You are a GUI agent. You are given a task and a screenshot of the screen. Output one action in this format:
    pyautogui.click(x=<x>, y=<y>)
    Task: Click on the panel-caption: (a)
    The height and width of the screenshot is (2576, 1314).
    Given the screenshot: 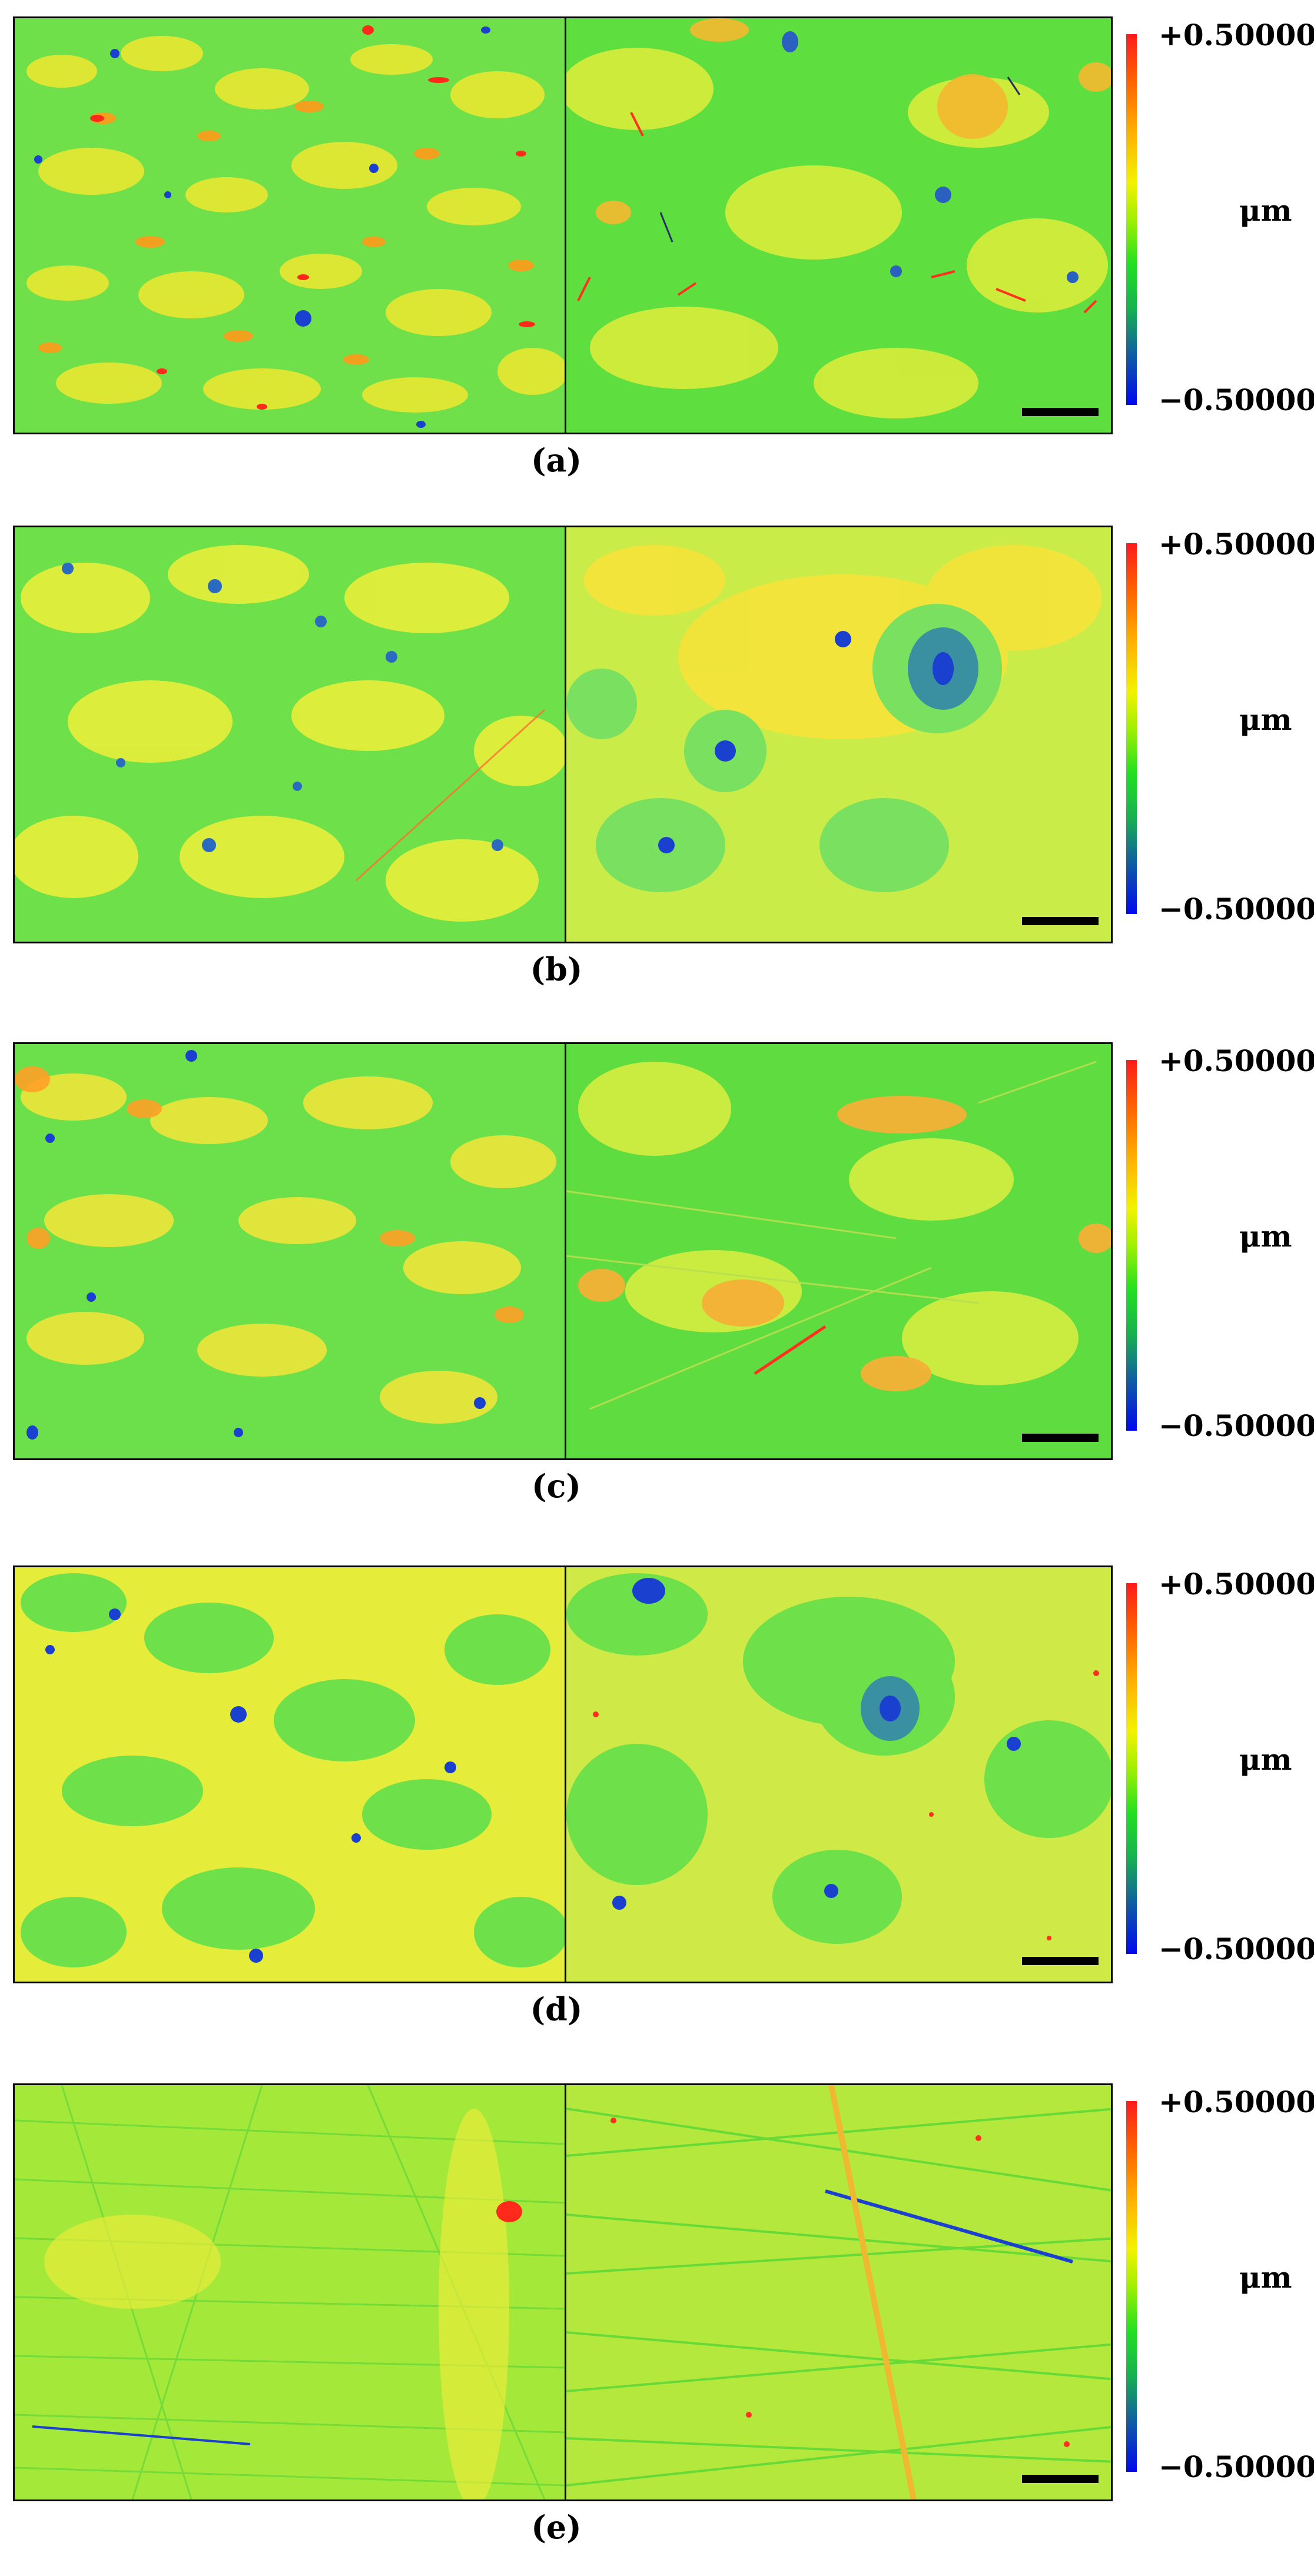 What is the action you would take?
    pyautogui.click(x=556, y=460)
    